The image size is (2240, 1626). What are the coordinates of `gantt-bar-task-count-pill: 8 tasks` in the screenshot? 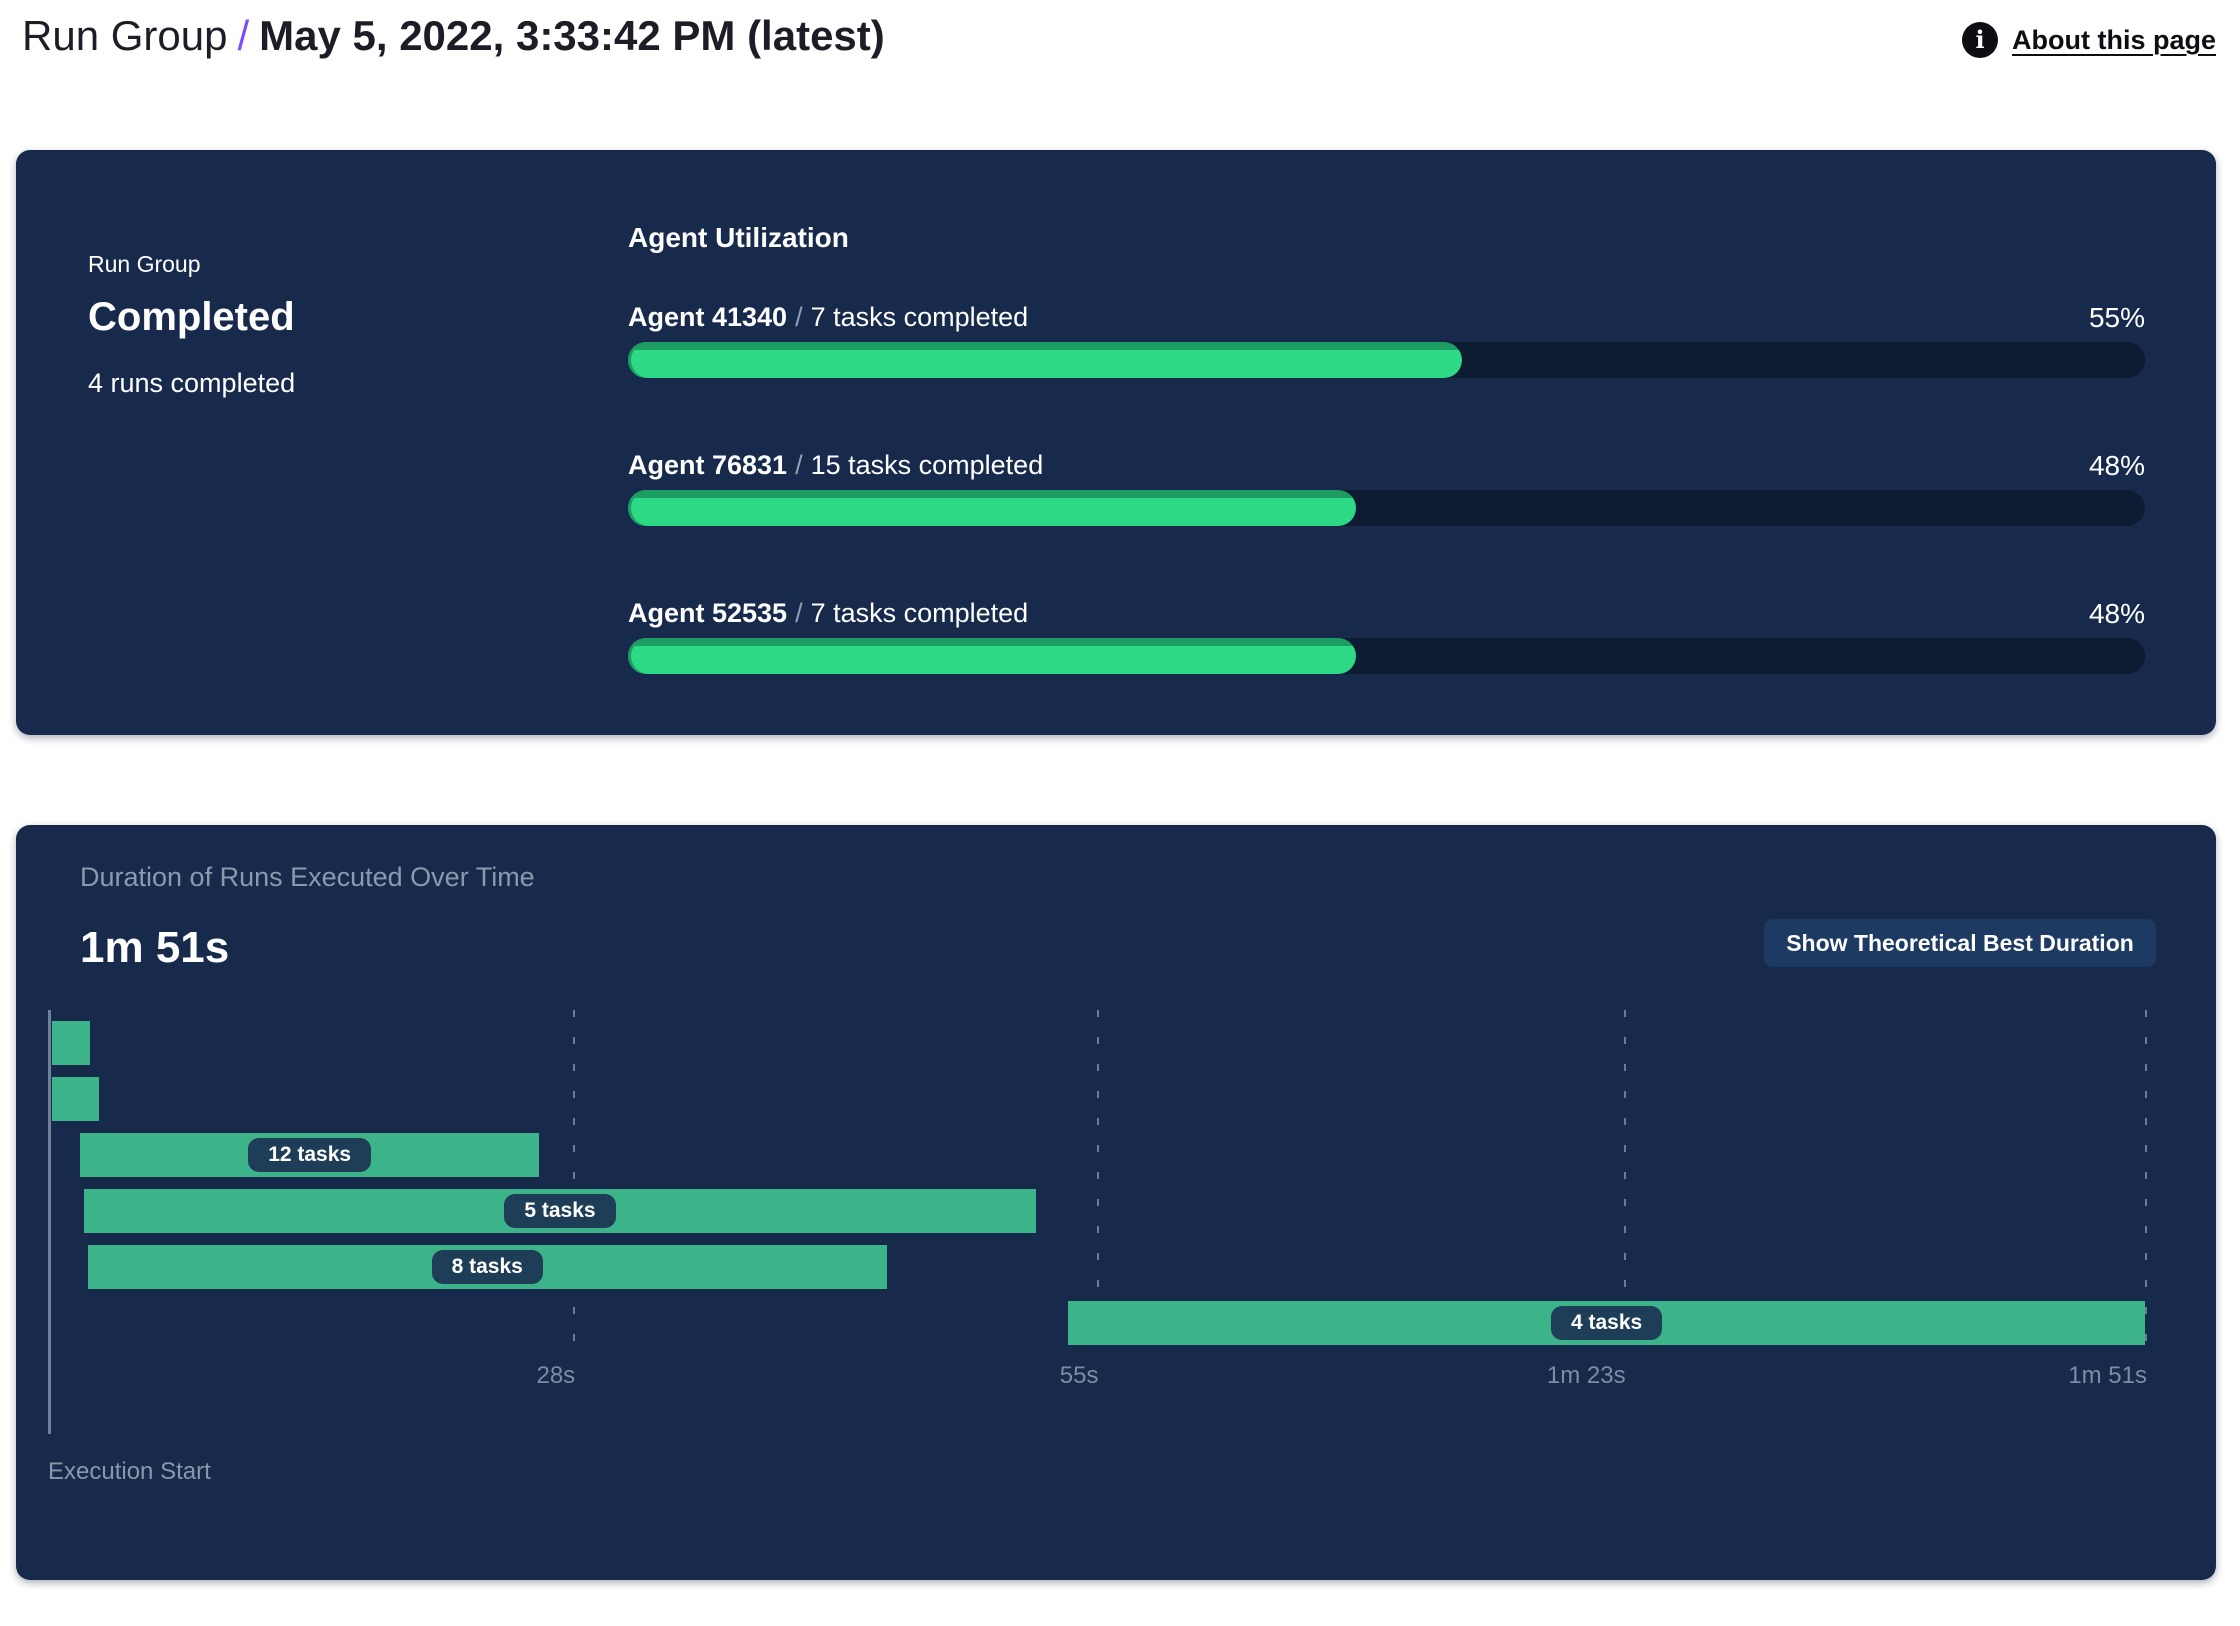 It's located at (487, 1267).